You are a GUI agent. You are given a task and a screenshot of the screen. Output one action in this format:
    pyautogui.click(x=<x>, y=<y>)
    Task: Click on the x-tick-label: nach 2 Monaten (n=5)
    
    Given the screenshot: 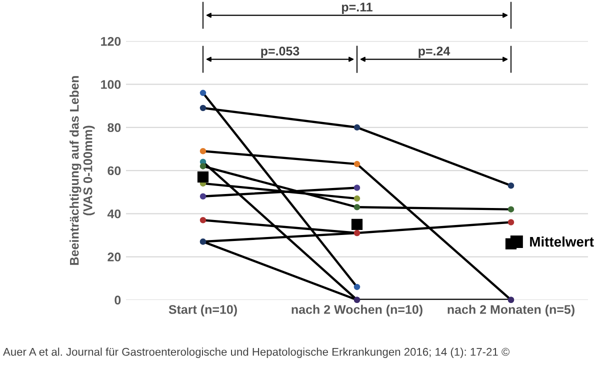 What is the action you would take?
    pyautogui.click(x=511, y=310)
    